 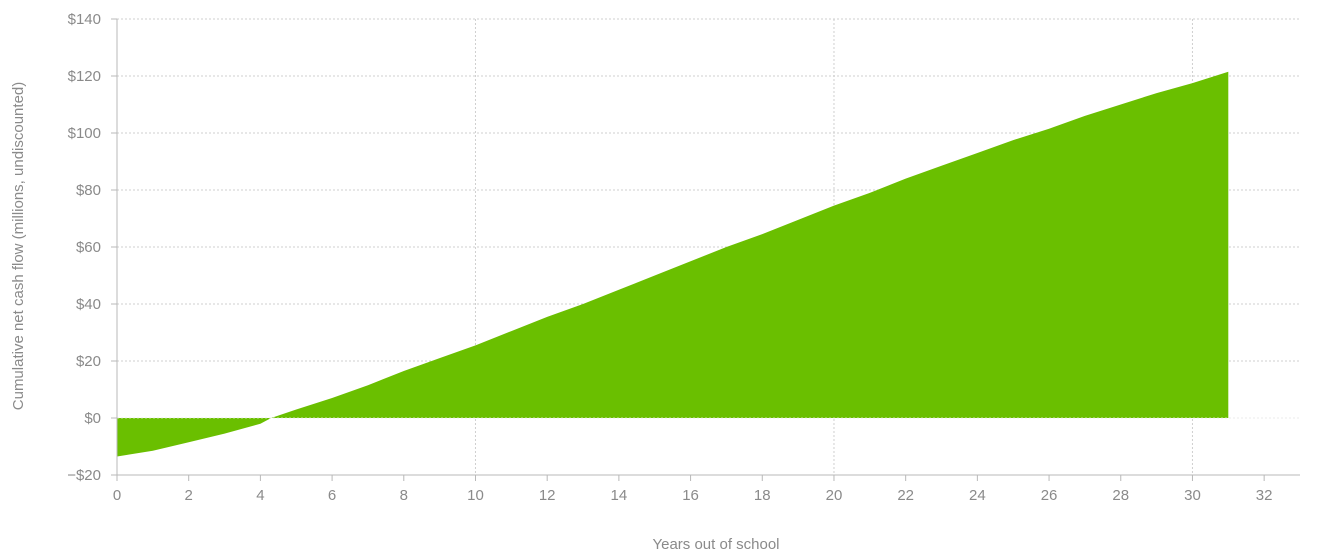 What do you see at coordinates (834, 495) in the screenshot?
I see `x-tick-label: 20` at bounding box center [834, 495].